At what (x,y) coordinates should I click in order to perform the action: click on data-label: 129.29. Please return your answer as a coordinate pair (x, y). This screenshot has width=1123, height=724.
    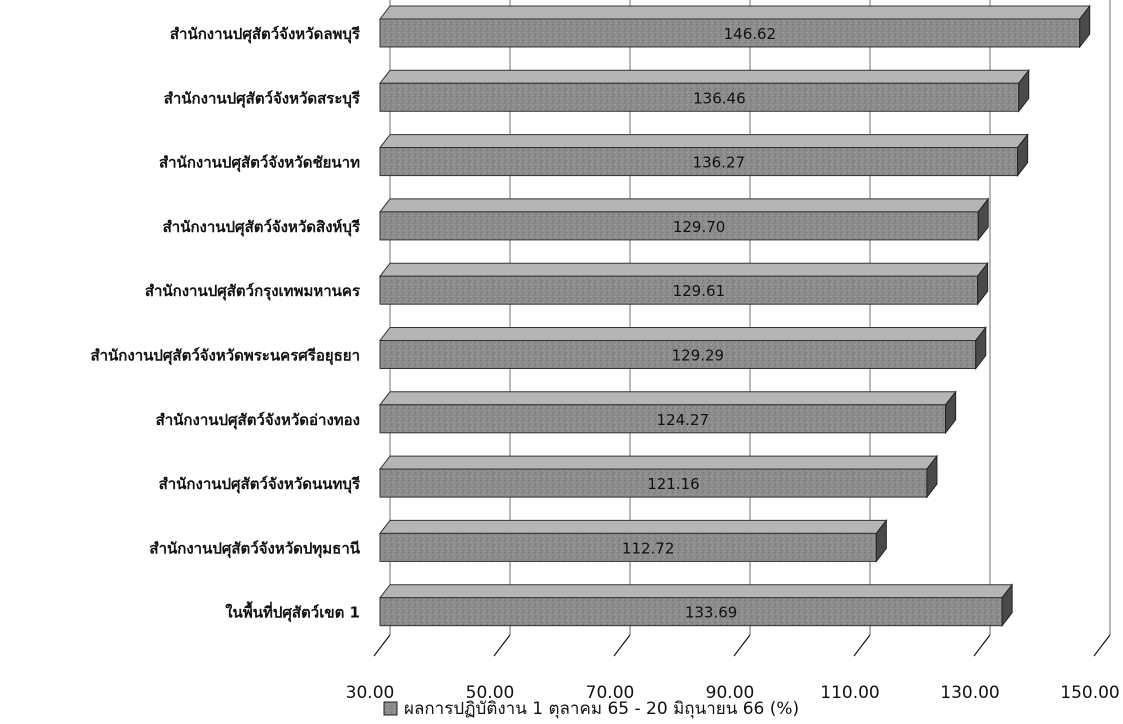
    Looking at the image, I should click on (698, 356).